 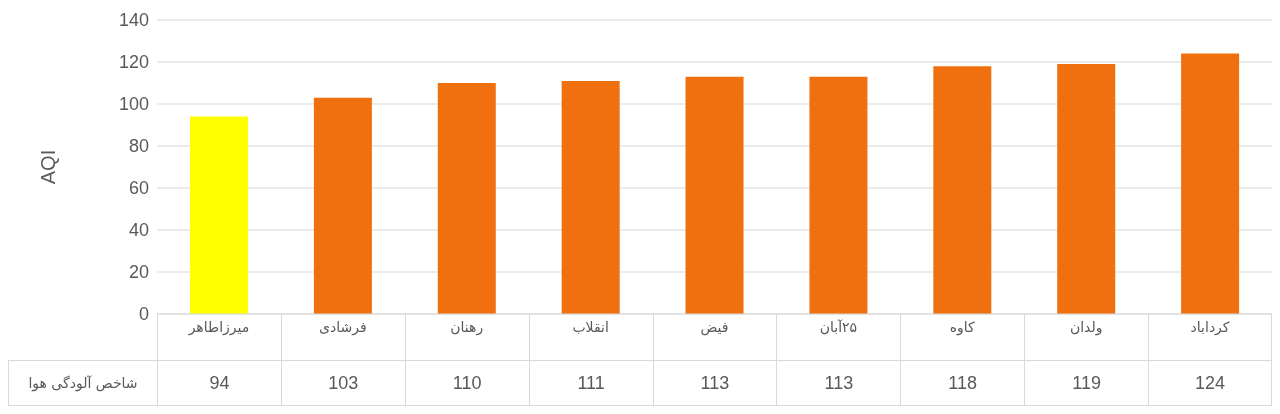 What do you see at coordinates (343, 327) in the screenshot?
I see `x-tick-label: فرشادی` at bounding box center [343, 327].